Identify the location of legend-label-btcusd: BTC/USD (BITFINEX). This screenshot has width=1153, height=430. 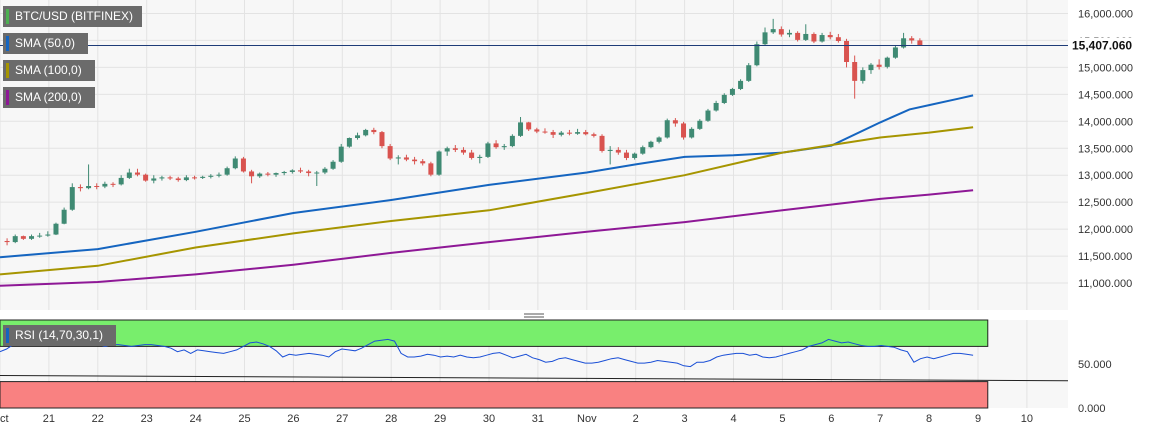
(74, 16).